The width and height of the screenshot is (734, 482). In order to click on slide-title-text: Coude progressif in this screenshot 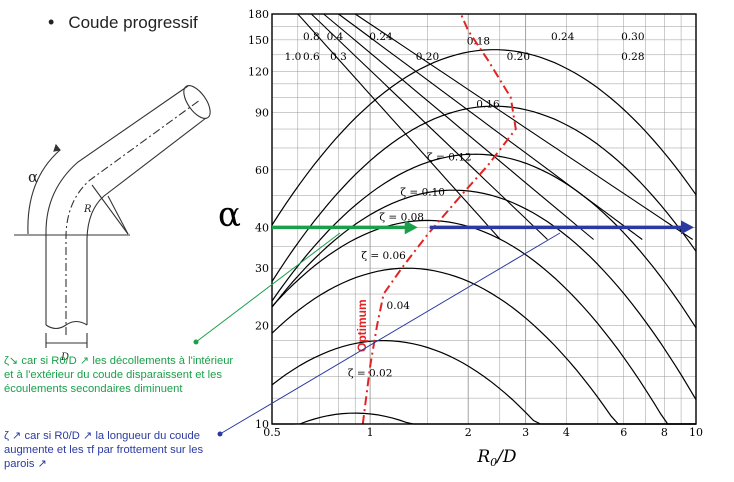, I will do `click(133, 22)`.